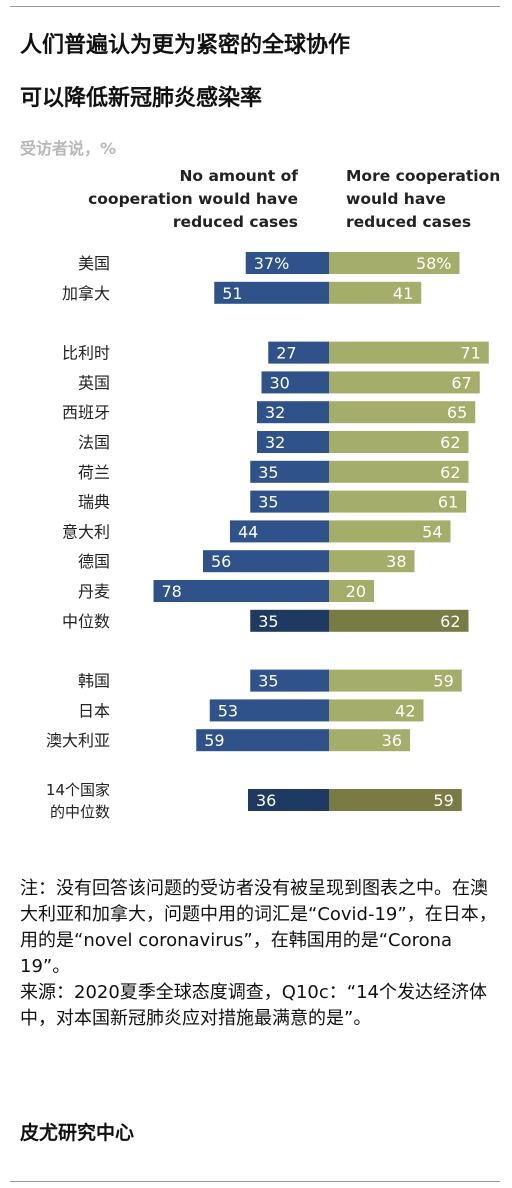  What do you see at coordinates (94, 561) in the screenshot?
I see `category-label: 德国` at bounding box center [94, 561].